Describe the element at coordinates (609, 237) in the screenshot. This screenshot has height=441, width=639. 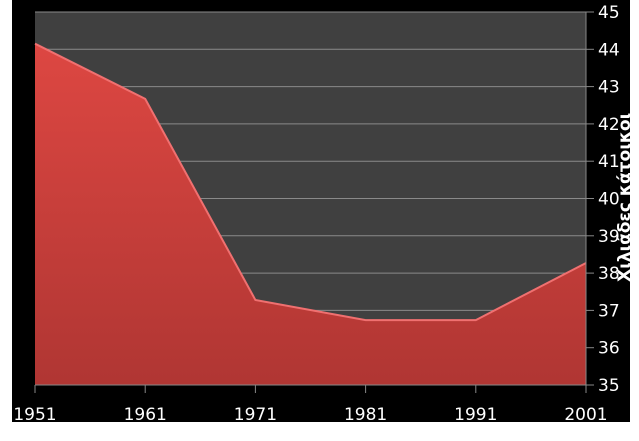
I see `y-tick-label: 39` at that location.